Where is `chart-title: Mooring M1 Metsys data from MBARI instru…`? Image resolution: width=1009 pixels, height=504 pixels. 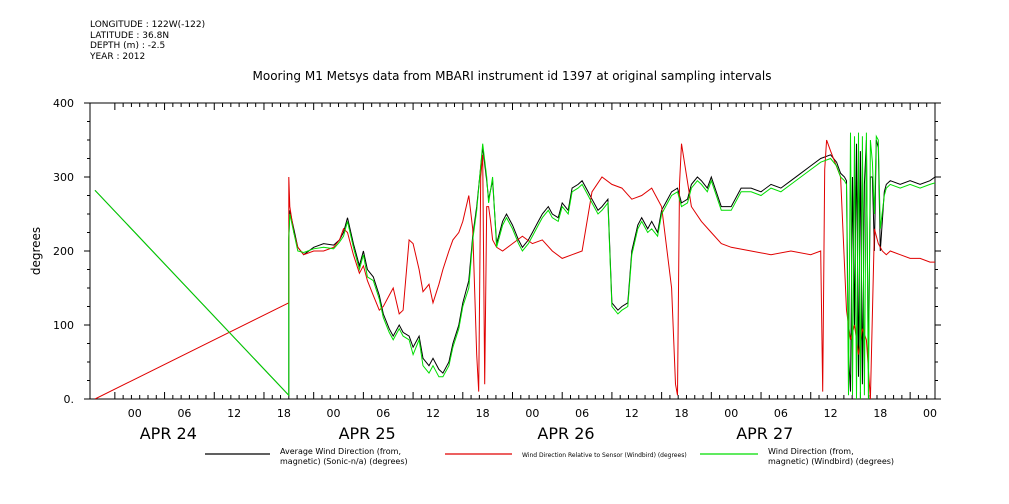 chart-title: Mooring M1 Metsys data from MBARI instru… is located at coordinates (512, 76).